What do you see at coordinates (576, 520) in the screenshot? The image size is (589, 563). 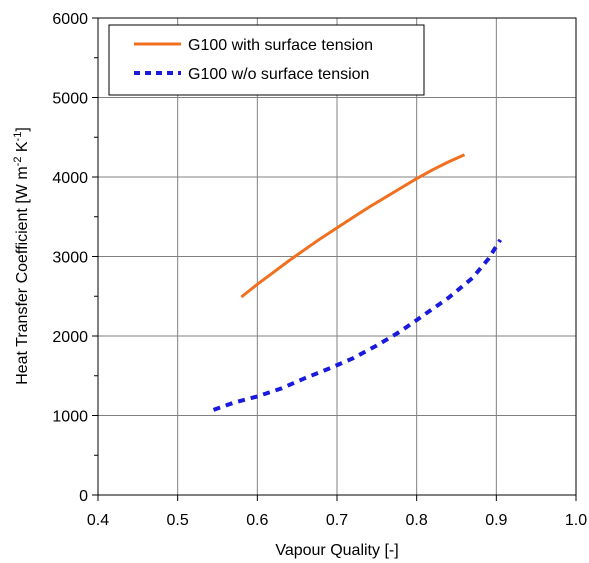 I see `x-tick-label: 1.0` at bounding box center [576, 520].